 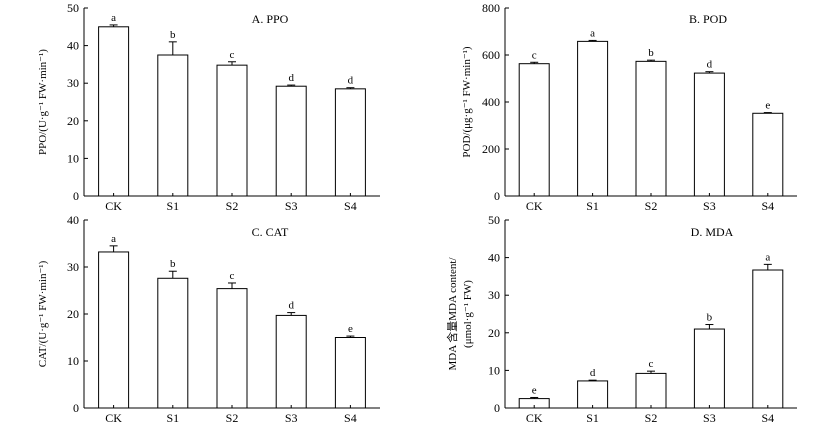 What do you see at coordinates (491, 55) in the screenshot?
I see `y-tick-label: 600` at bounding box center [491, 55].